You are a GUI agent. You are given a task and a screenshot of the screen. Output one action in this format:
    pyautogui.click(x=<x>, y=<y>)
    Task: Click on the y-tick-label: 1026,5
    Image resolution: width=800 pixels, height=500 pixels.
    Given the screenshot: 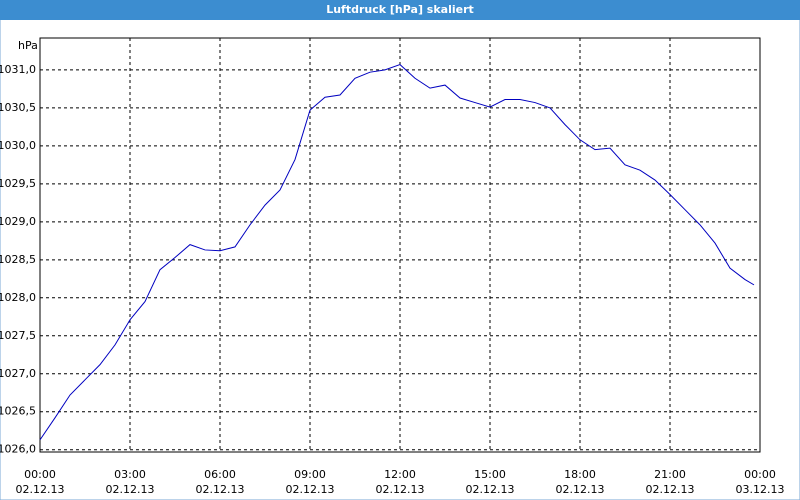 What is the action you would take?
    pyautogui.click(x=18, y=411)
    